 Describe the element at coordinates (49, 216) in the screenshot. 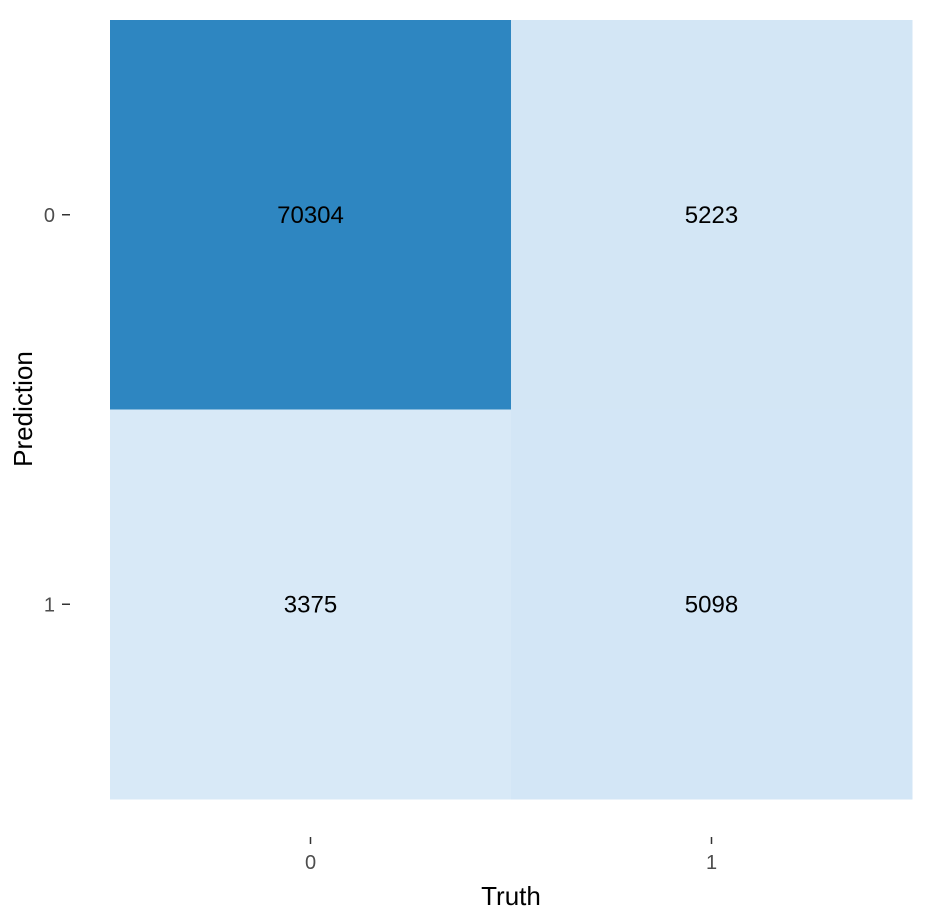

I see `y-tick-label: 0` at that location.